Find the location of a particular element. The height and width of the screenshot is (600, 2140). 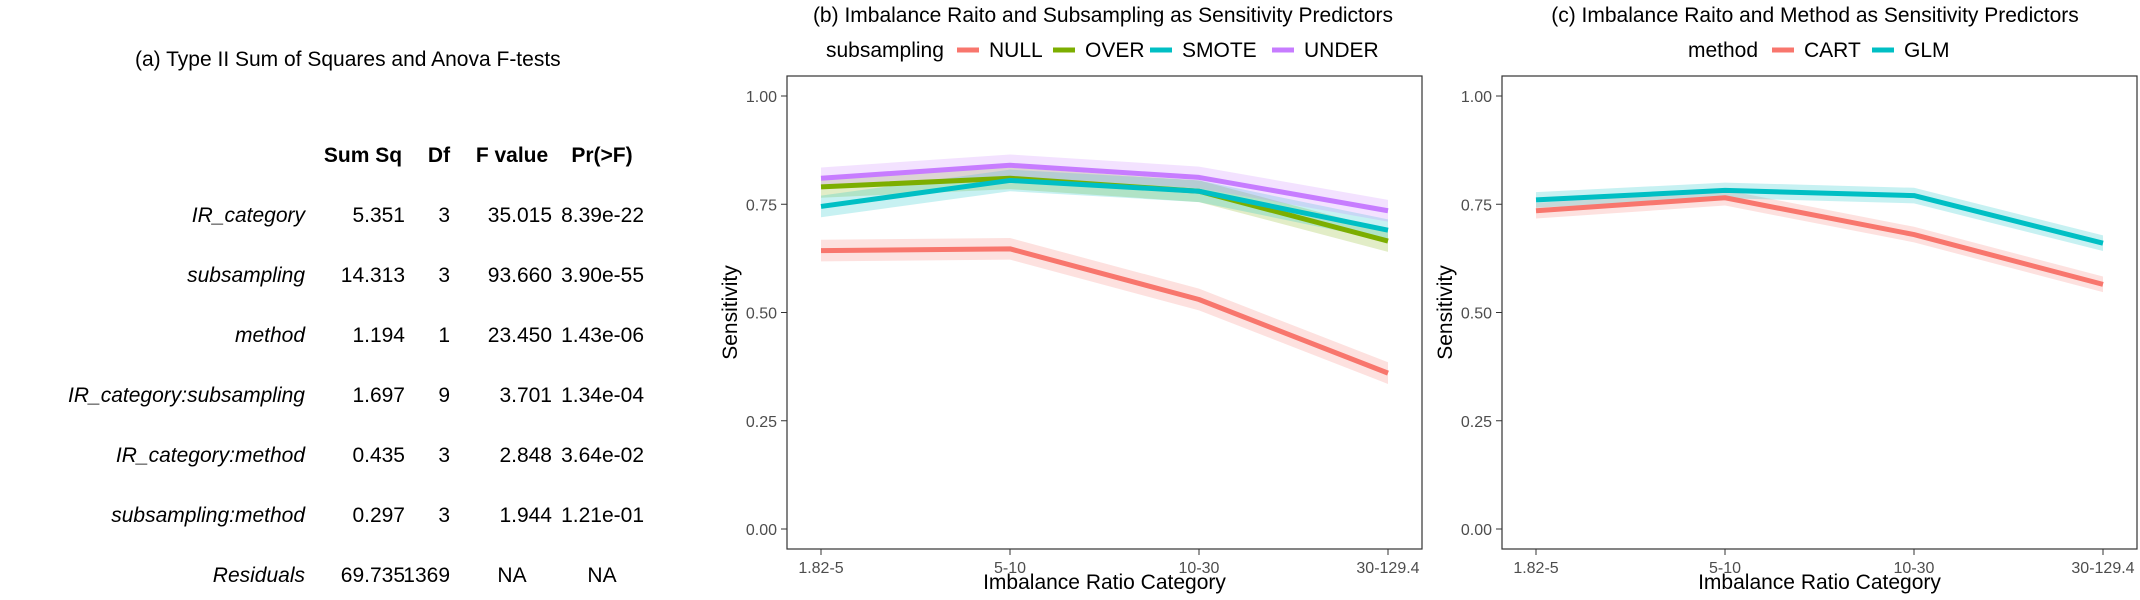

anova-row-label: IR_category:subsampling is located at coordinates (186, 395).